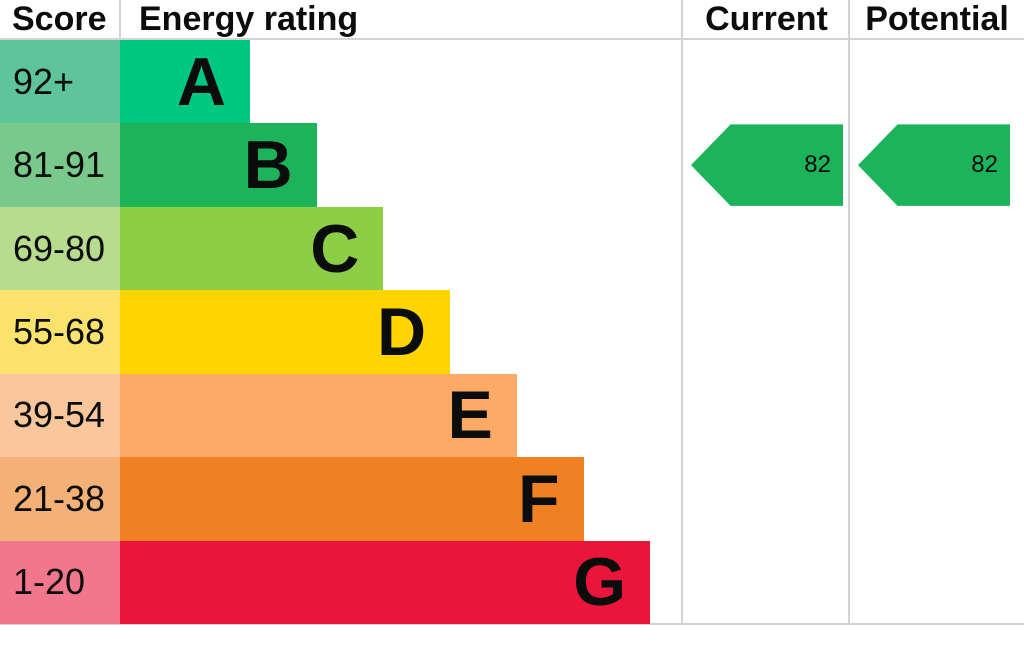  Describe the element at coordinates (340, 82) in the screenshot. I see `band-row-a: 92+ A` at that location.